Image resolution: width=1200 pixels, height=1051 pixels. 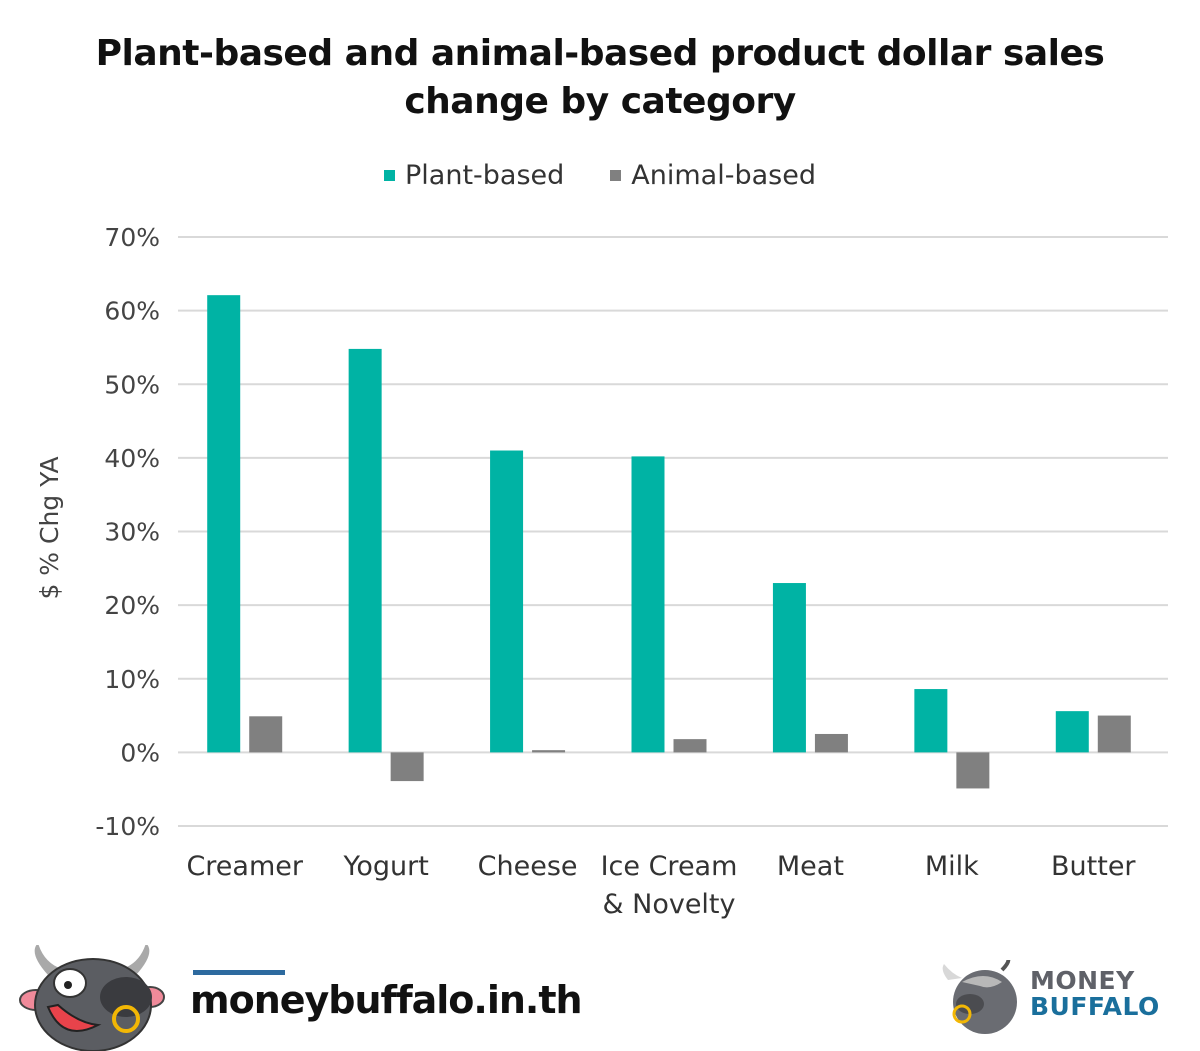 What do you see at coordinates (952, 866) in the screenshot?
I see `x-tick-label: Milk` at bounding box center [952, 866].